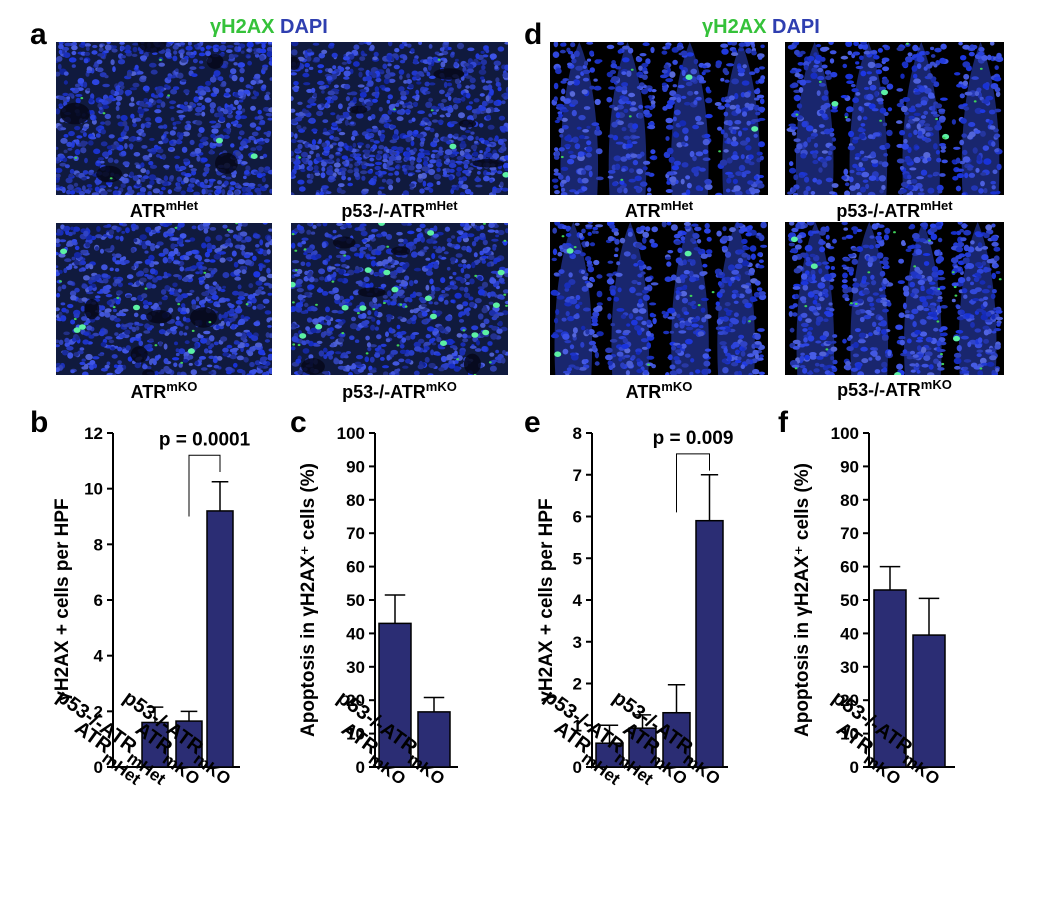 The image size is (1050, 900). What do you see at coordinates (205, 439) in the screenshot?
I see `p-value-label: p = 0.0001` at bounding box center [205, 439].